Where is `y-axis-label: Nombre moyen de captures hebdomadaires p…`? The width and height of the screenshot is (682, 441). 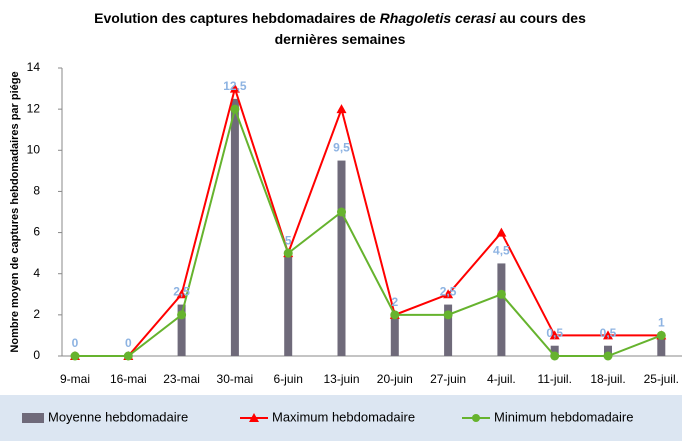 y-axis-label: Nombre moyen de captures hebdomadaires p… is located at coordinates (15, 211).